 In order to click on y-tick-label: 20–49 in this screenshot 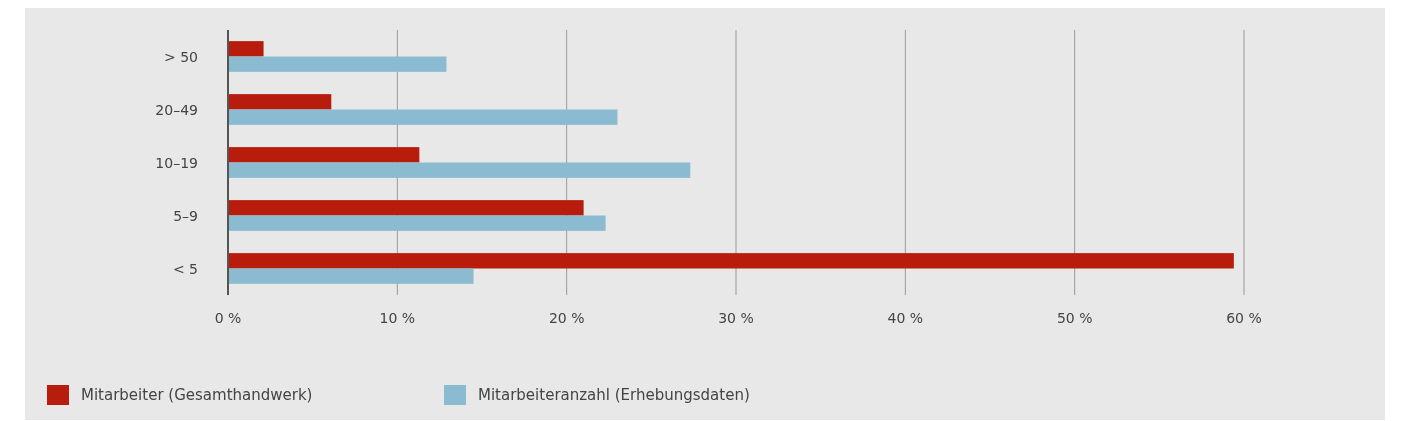, I will do `click(176, 109)`.